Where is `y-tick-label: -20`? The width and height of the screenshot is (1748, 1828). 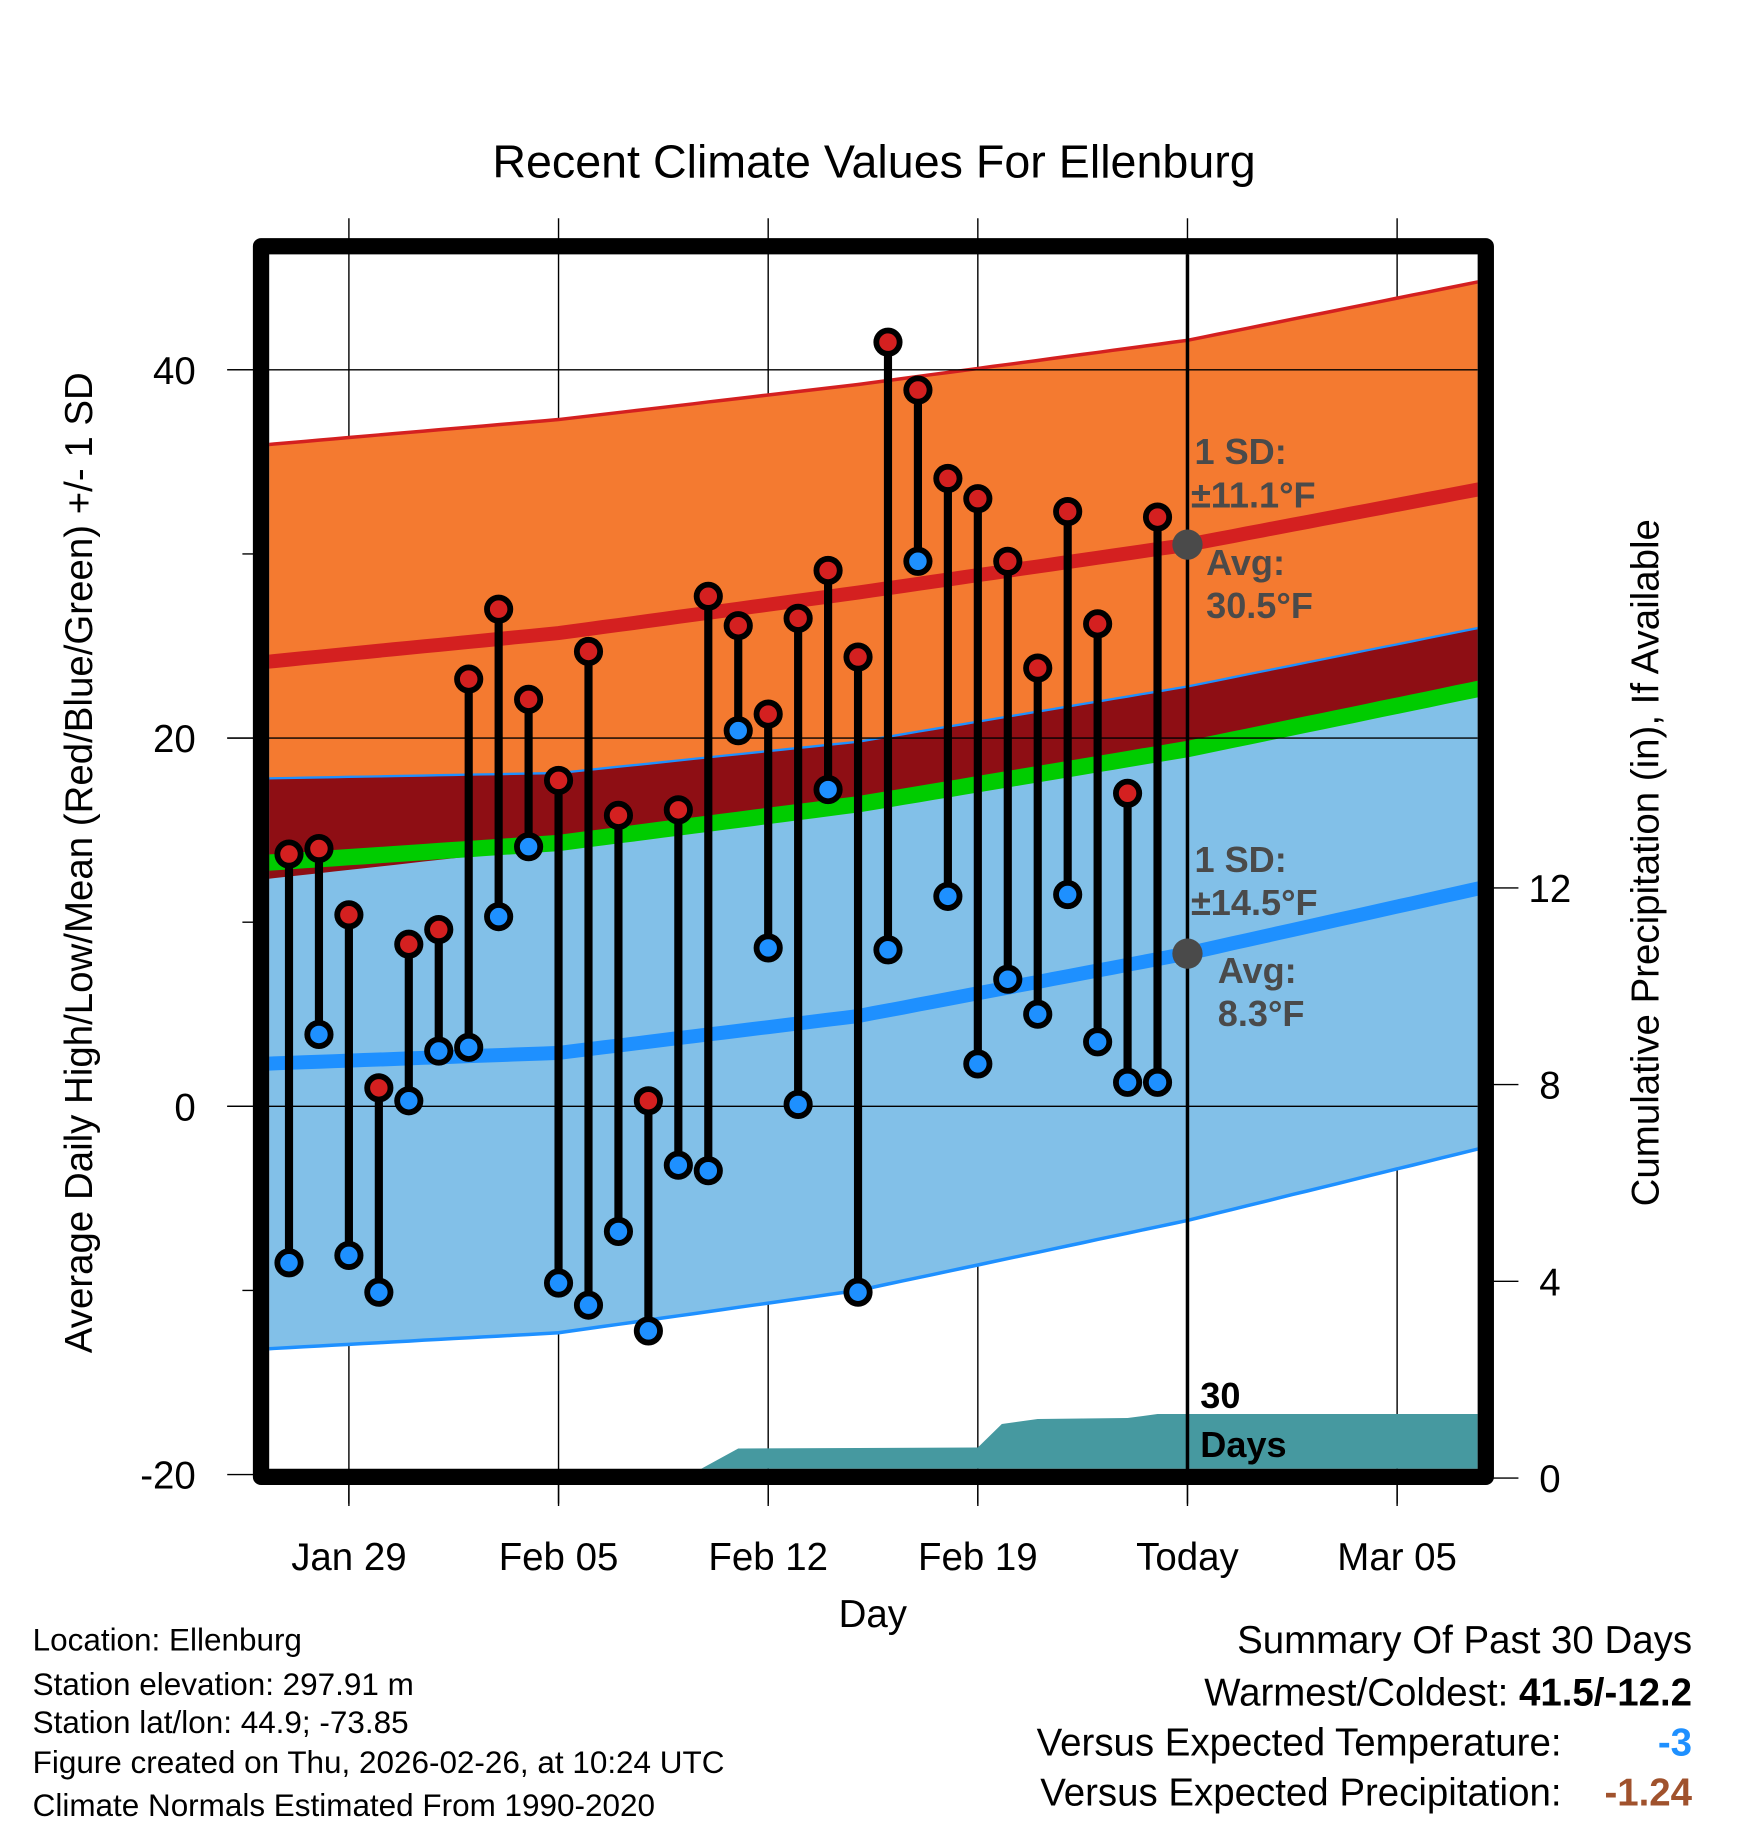
y-tick-label: -20 is located at coordinates (168, 1476).